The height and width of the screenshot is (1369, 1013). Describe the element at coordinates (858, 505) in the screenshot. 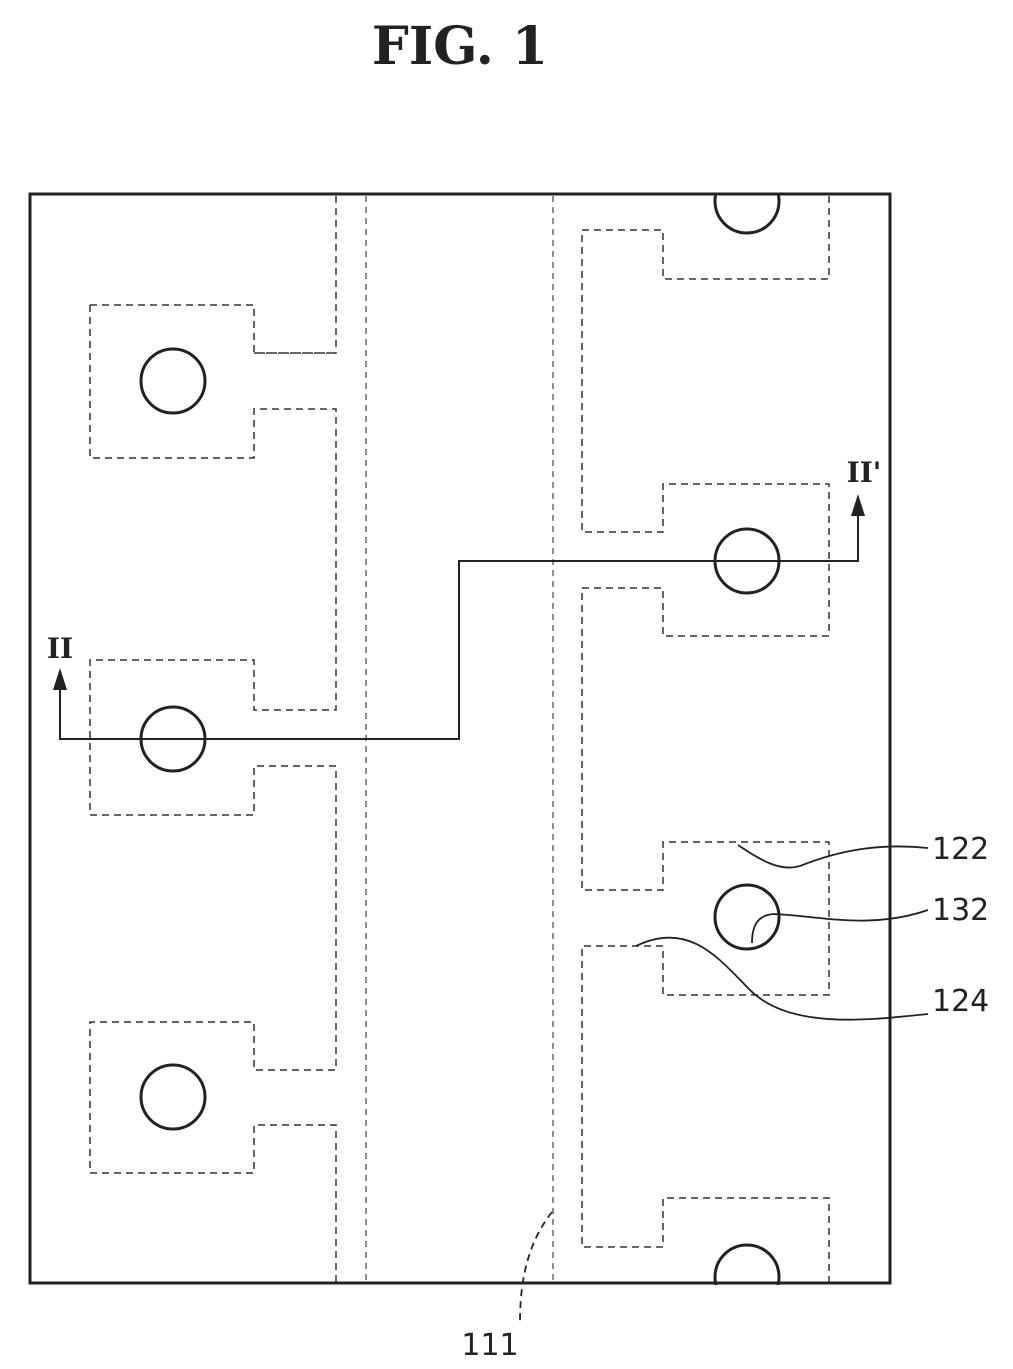

I see `section-arrow-right` at that location.